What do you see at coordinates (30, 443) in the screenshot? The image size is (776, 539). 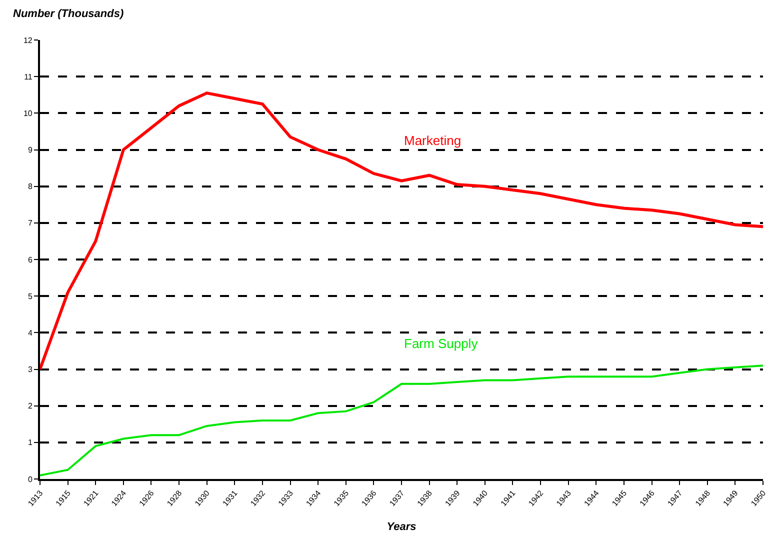 I see `y-tick-label: 1` at bounding box center [30, 443].